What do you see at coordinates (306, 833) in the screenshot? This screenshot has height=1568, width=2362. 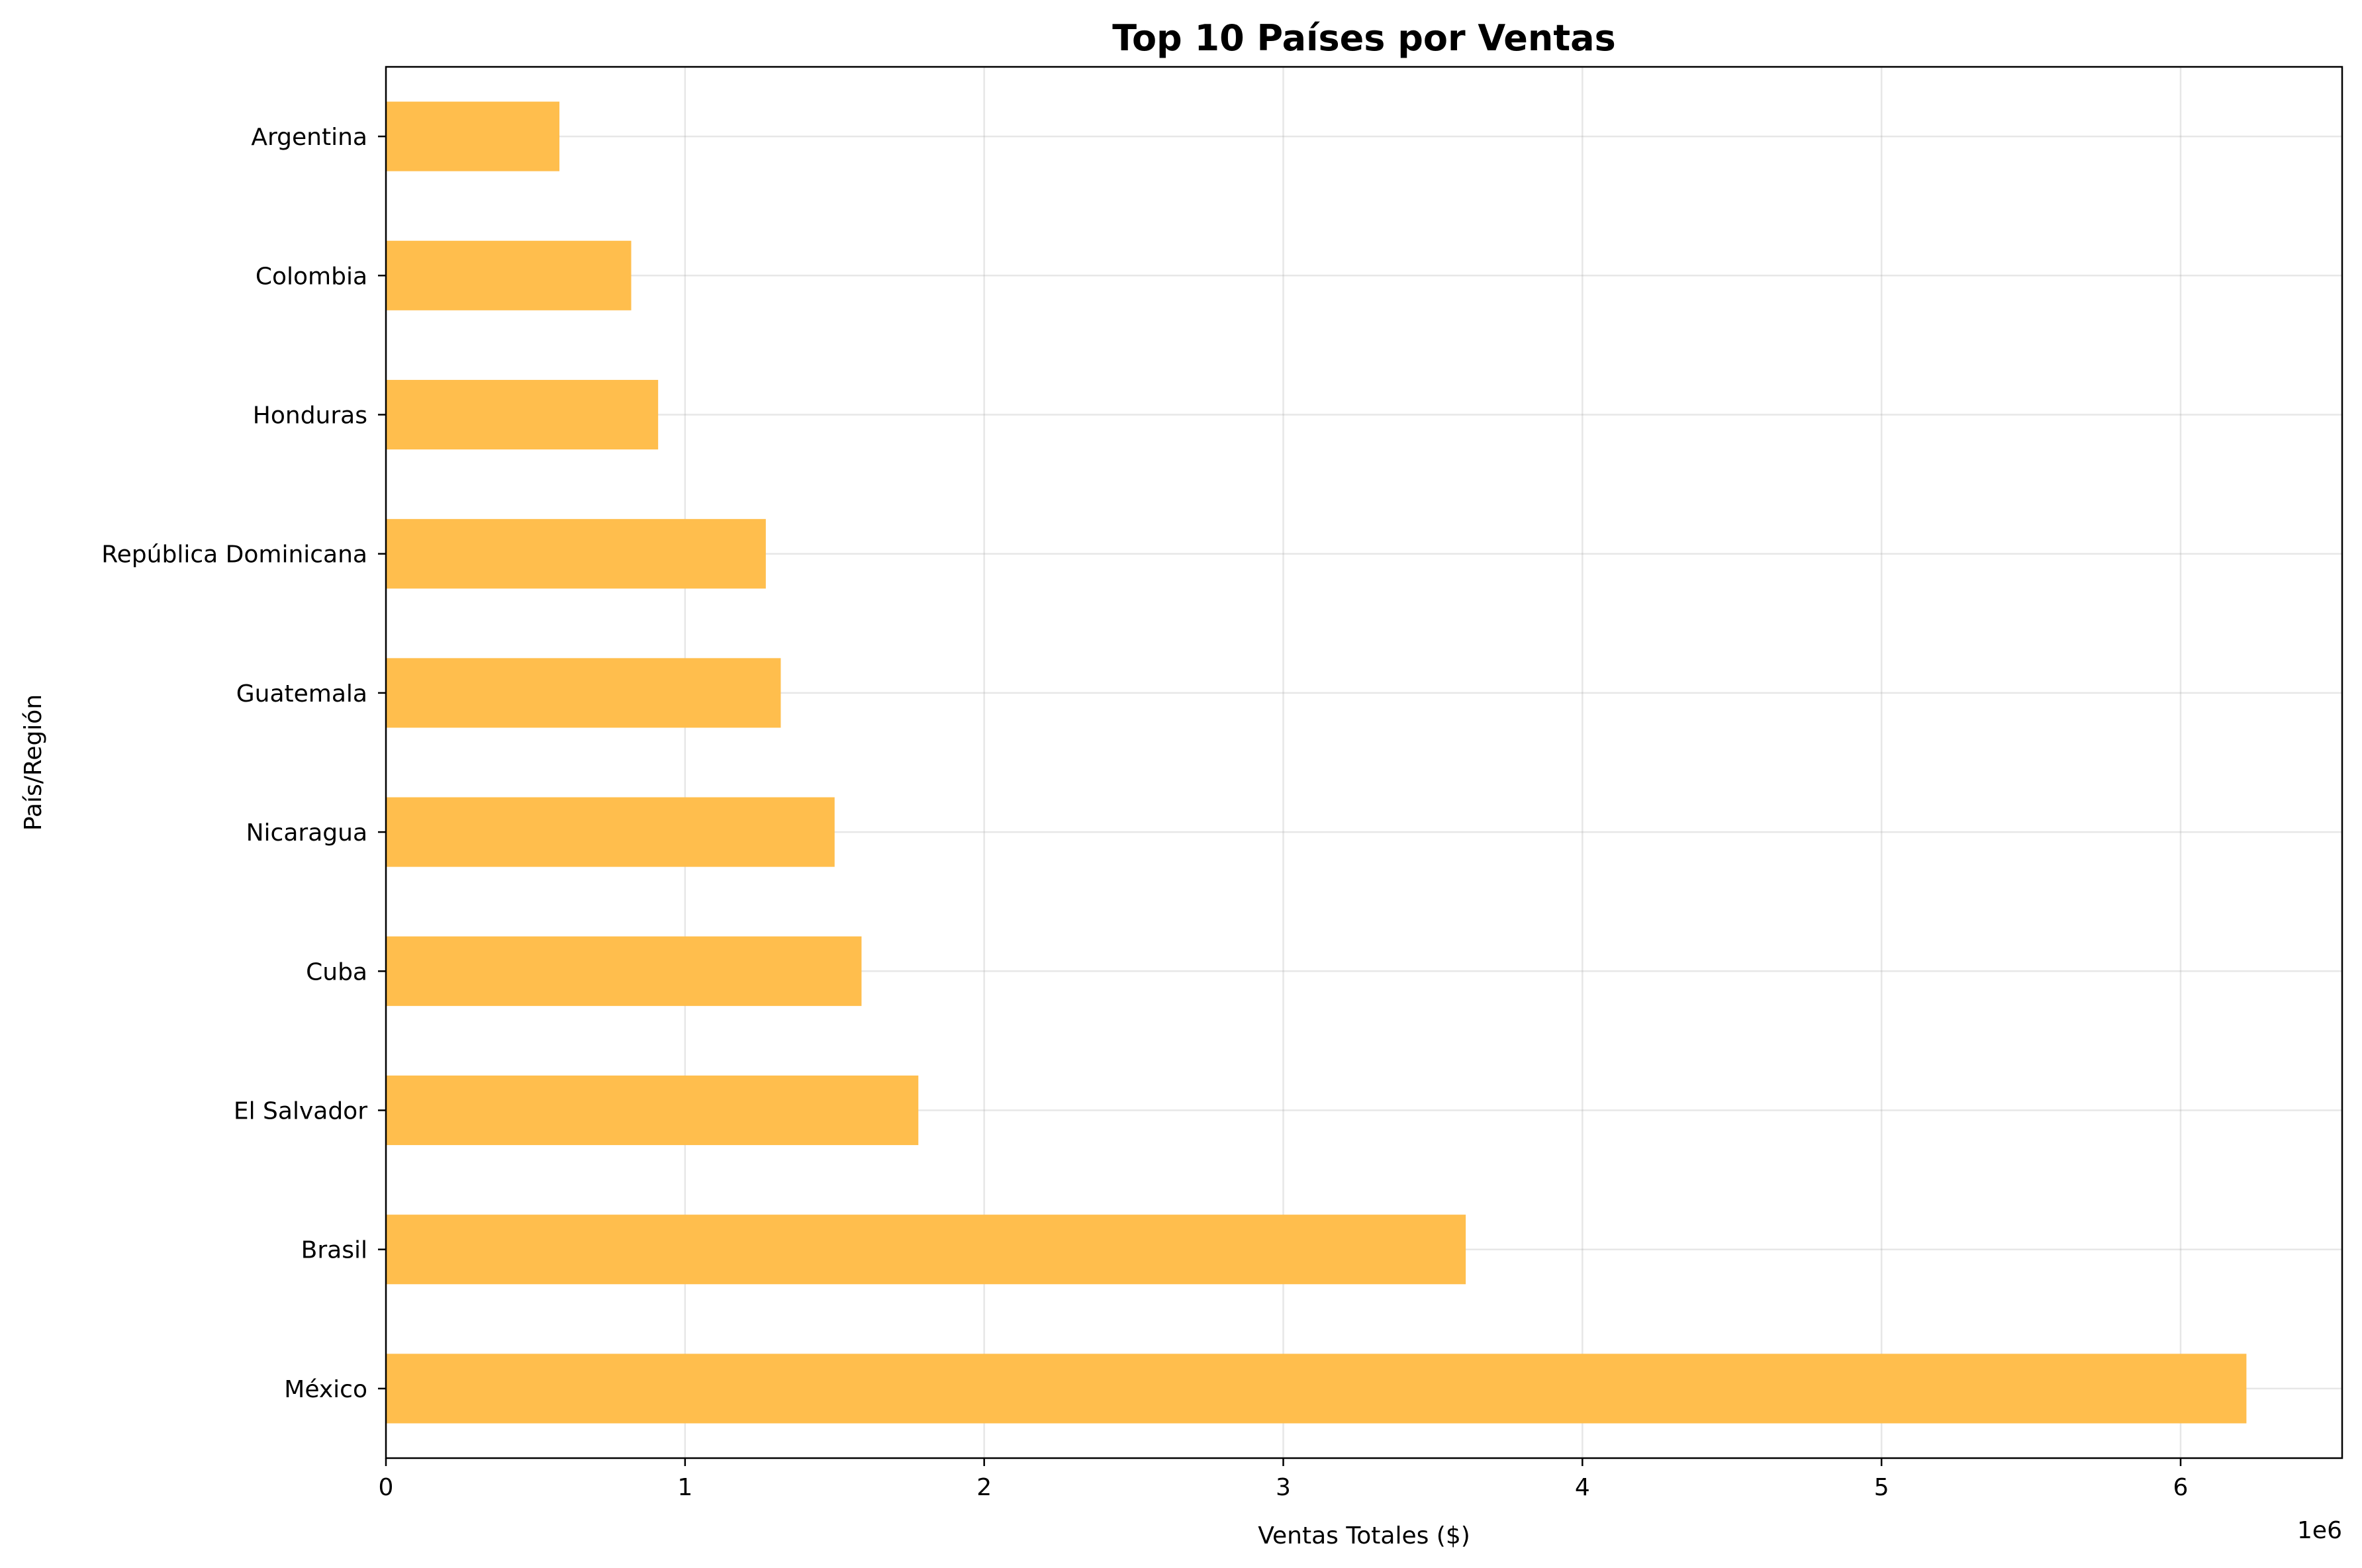 I see `y-tick-label: Nicaragua` at bounding box center [306, 833].